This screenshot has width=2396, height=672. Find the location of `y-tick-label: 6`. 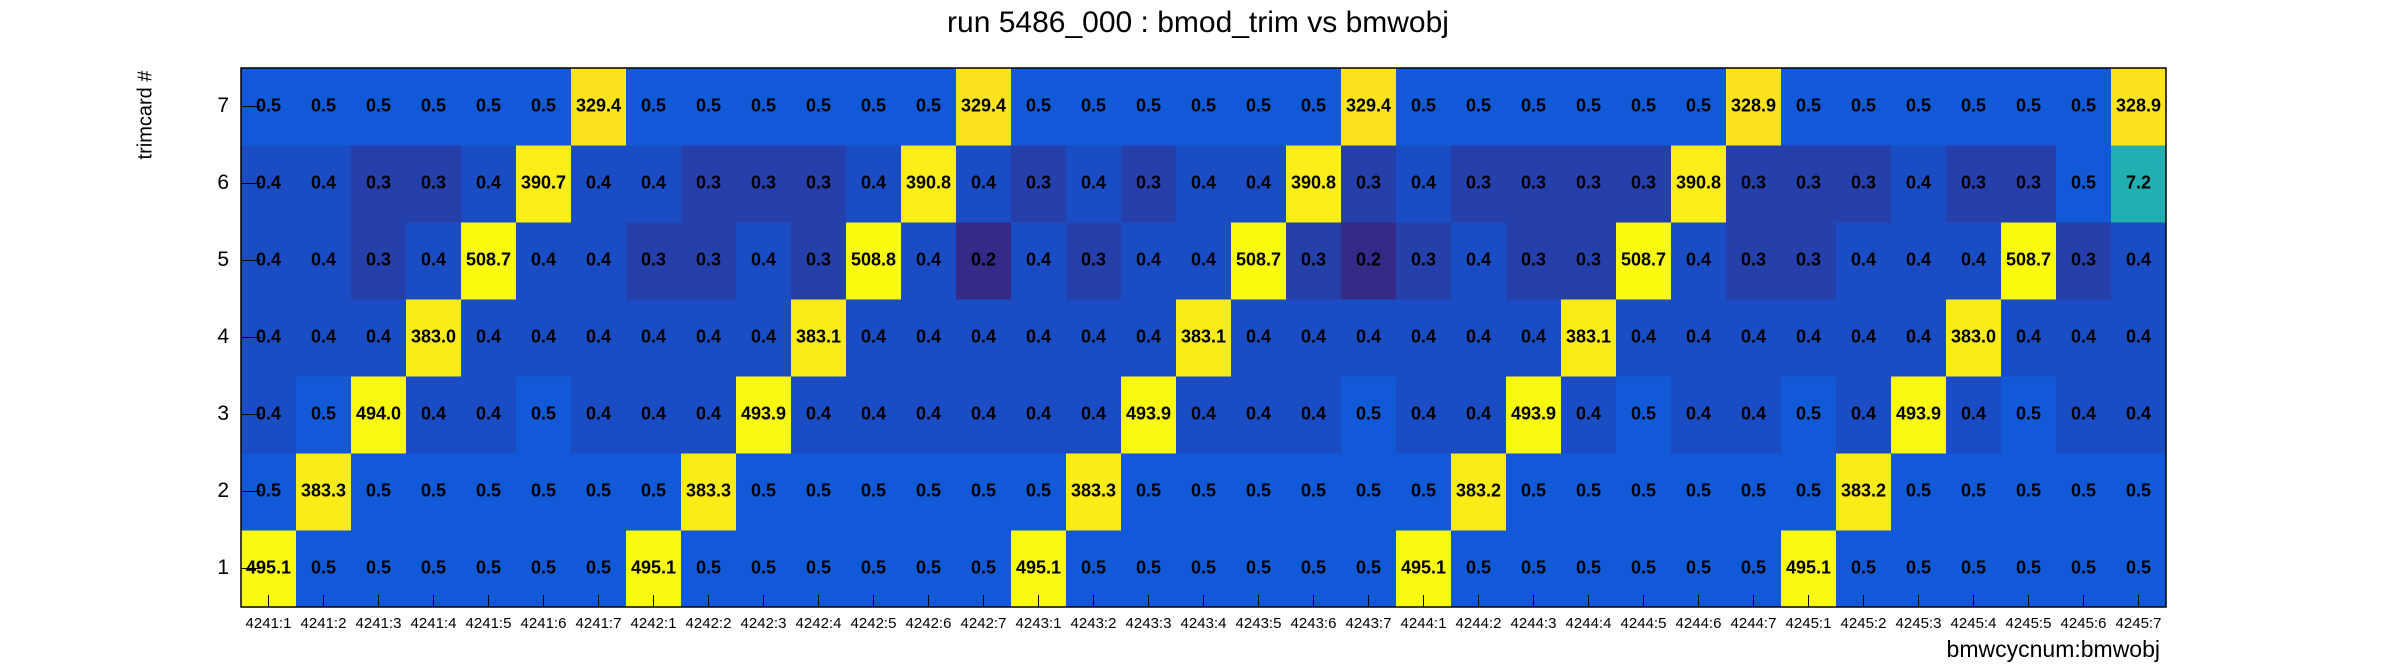

y-tick-label: 6 is located at coordinates (223, 182).